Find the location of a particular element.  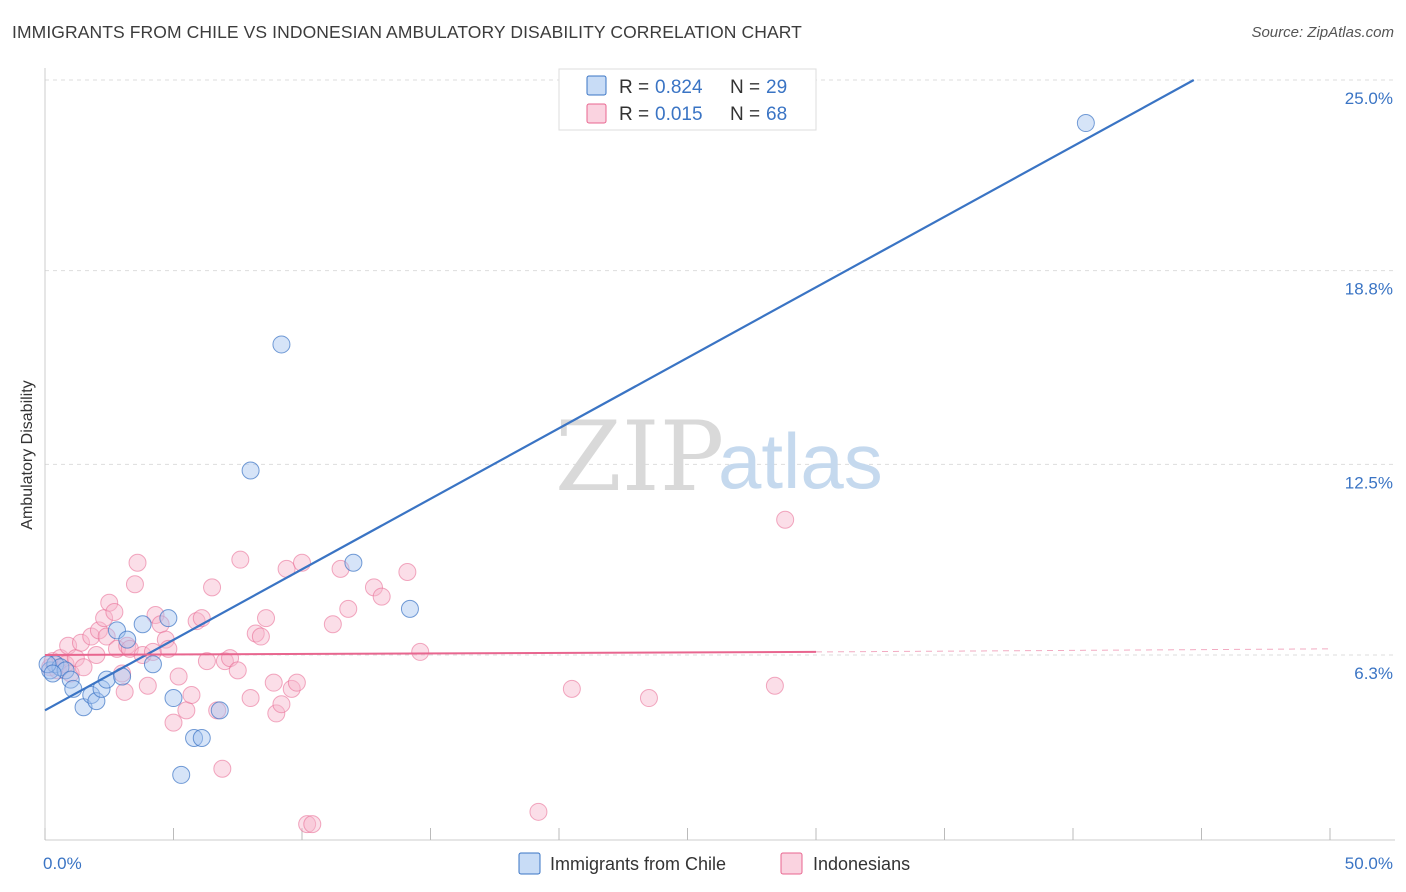

x-tick-label: 50.0% is located at coordinates (1369, 863).